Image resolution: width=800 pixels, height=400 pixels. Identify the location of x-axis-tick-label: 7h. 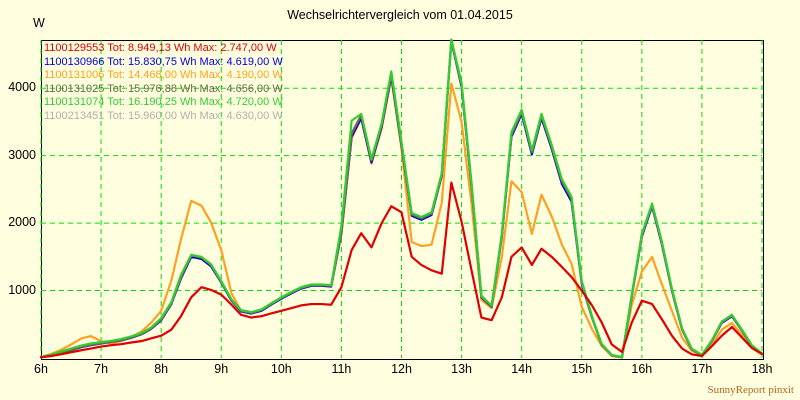
(101, 369).